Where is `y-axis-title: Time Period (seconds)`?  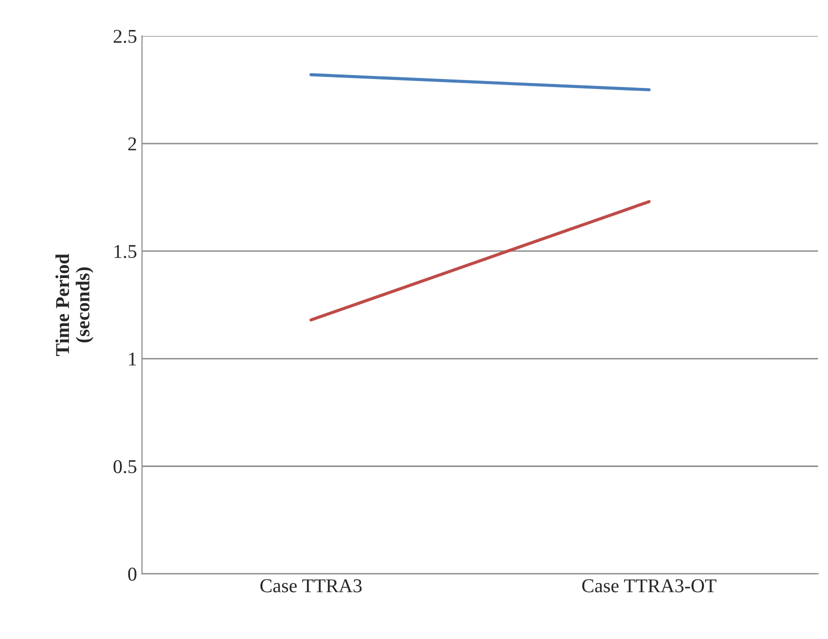 y-axis-title: Time Period (seconds) is located at coordinates (74, 305).